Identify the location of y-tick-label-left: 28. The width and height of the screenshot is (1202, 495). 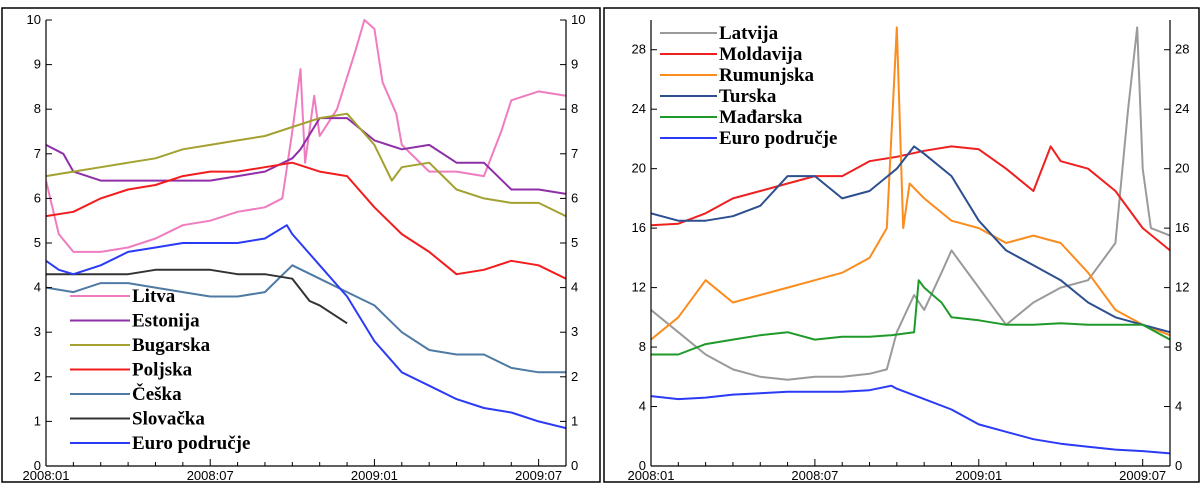
(639, 49).